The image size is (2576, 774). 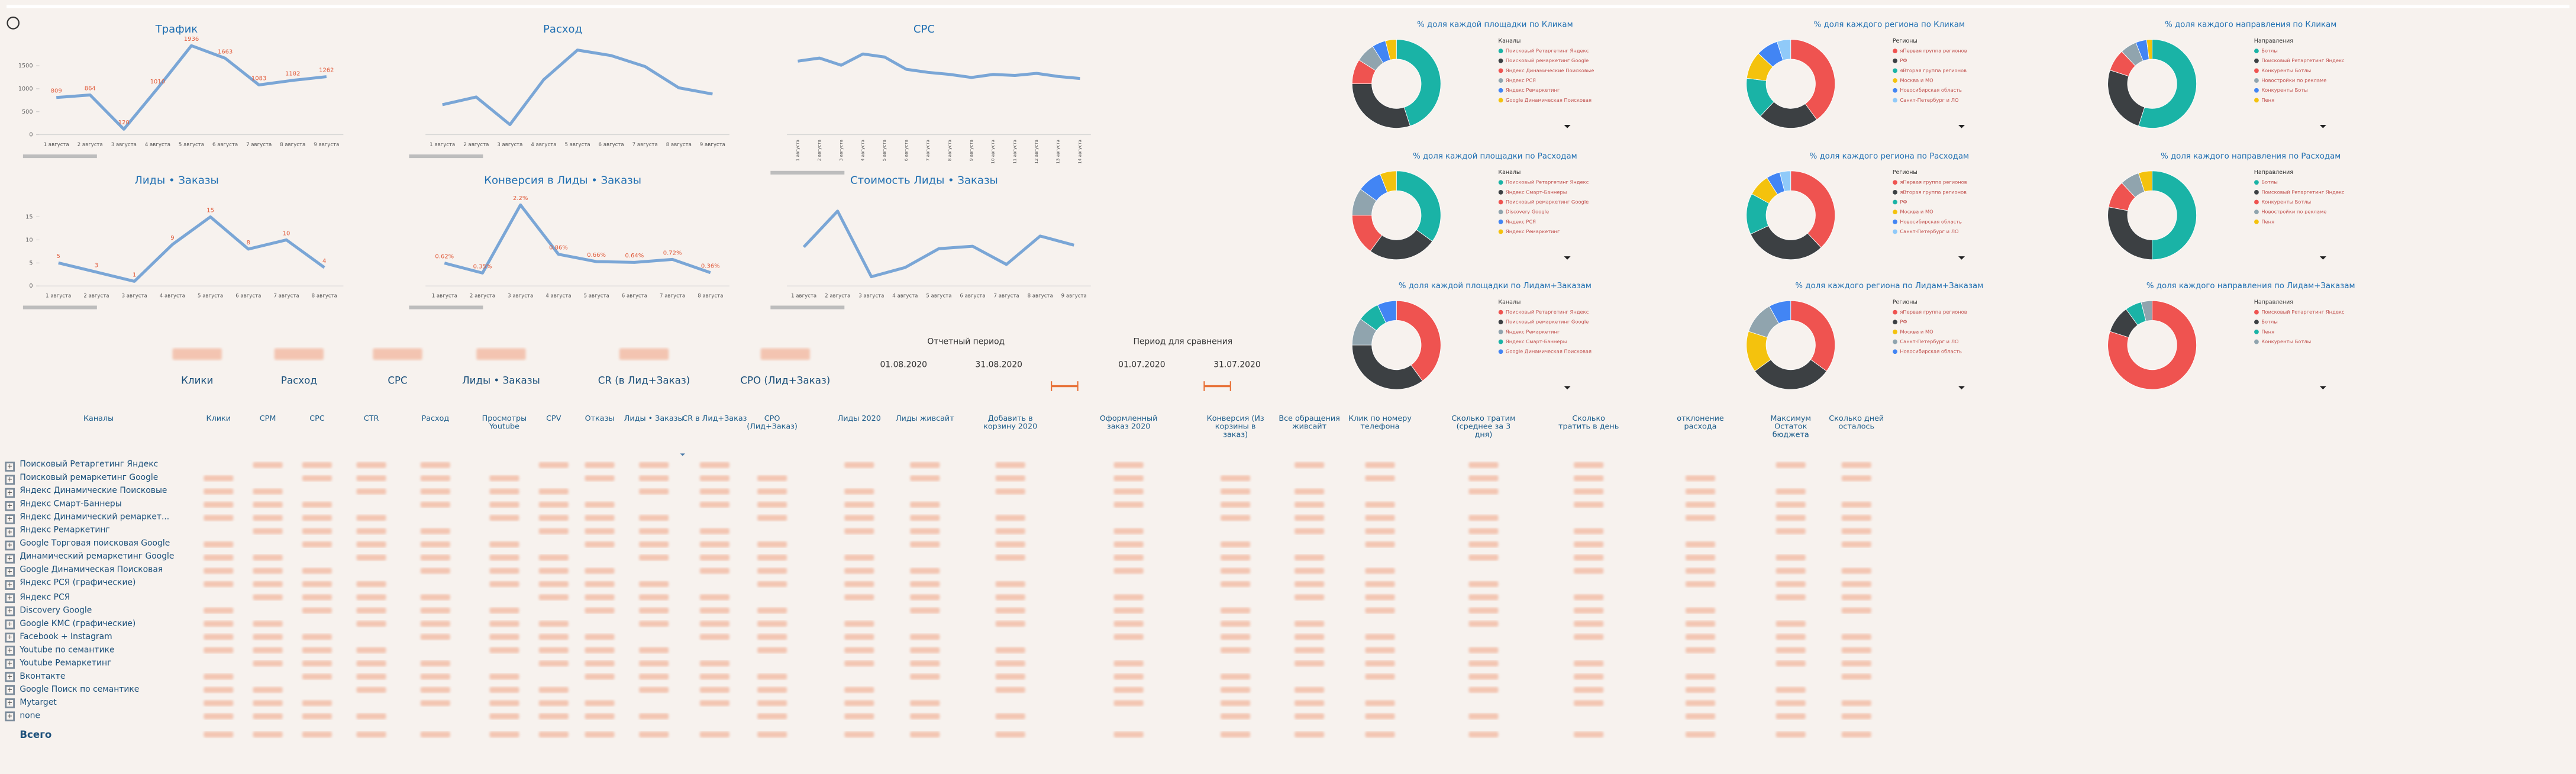 I want to click on x-tick-label: 8 августа, so click(x=679, y=145).